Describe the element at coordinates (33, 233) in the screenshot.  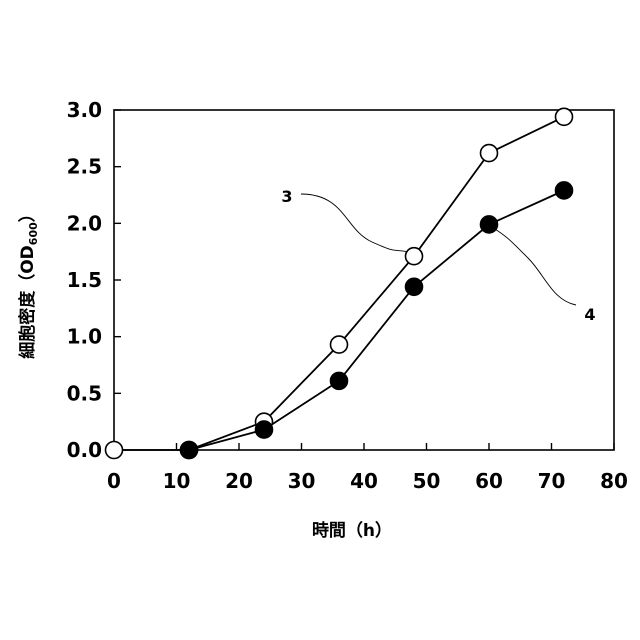
I see `y-axis-title-subscript: 600` at that location.